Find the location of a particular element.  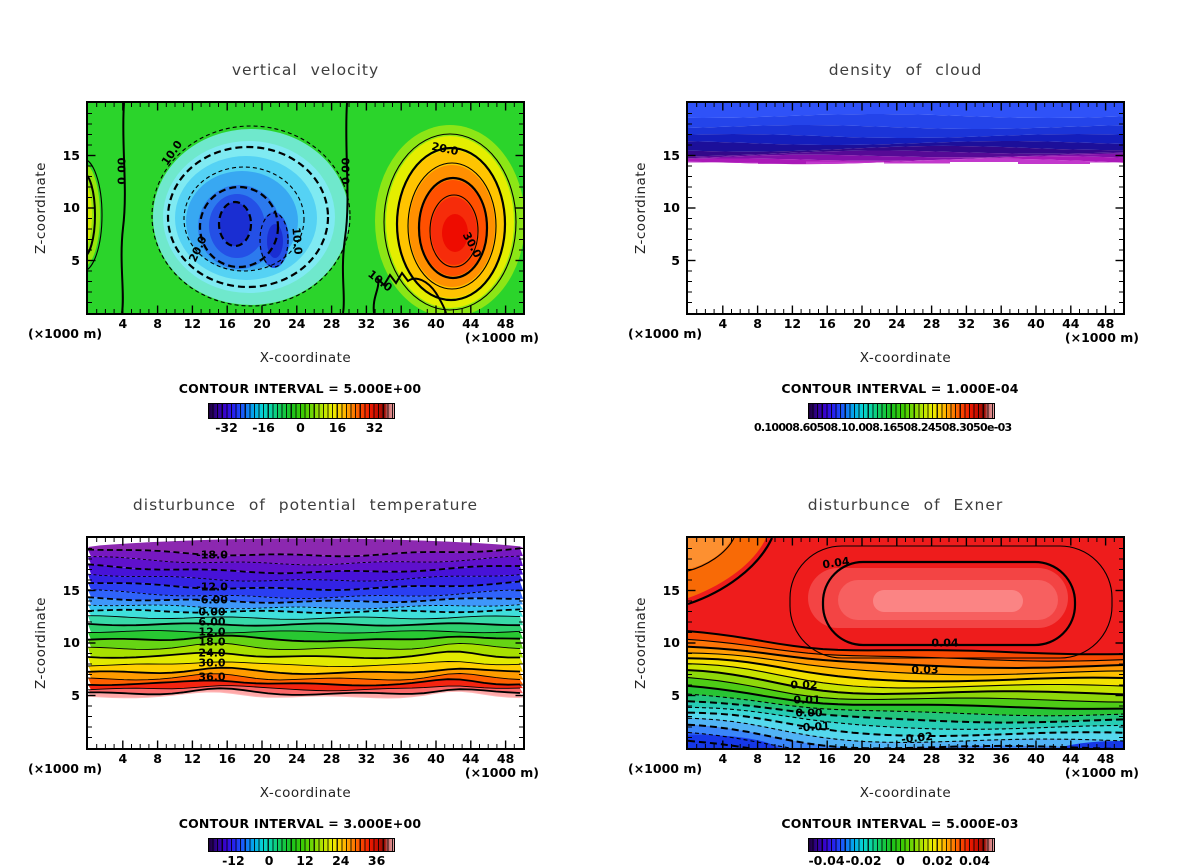

contour-label: -0.01 is located at coordinates (814, 727).